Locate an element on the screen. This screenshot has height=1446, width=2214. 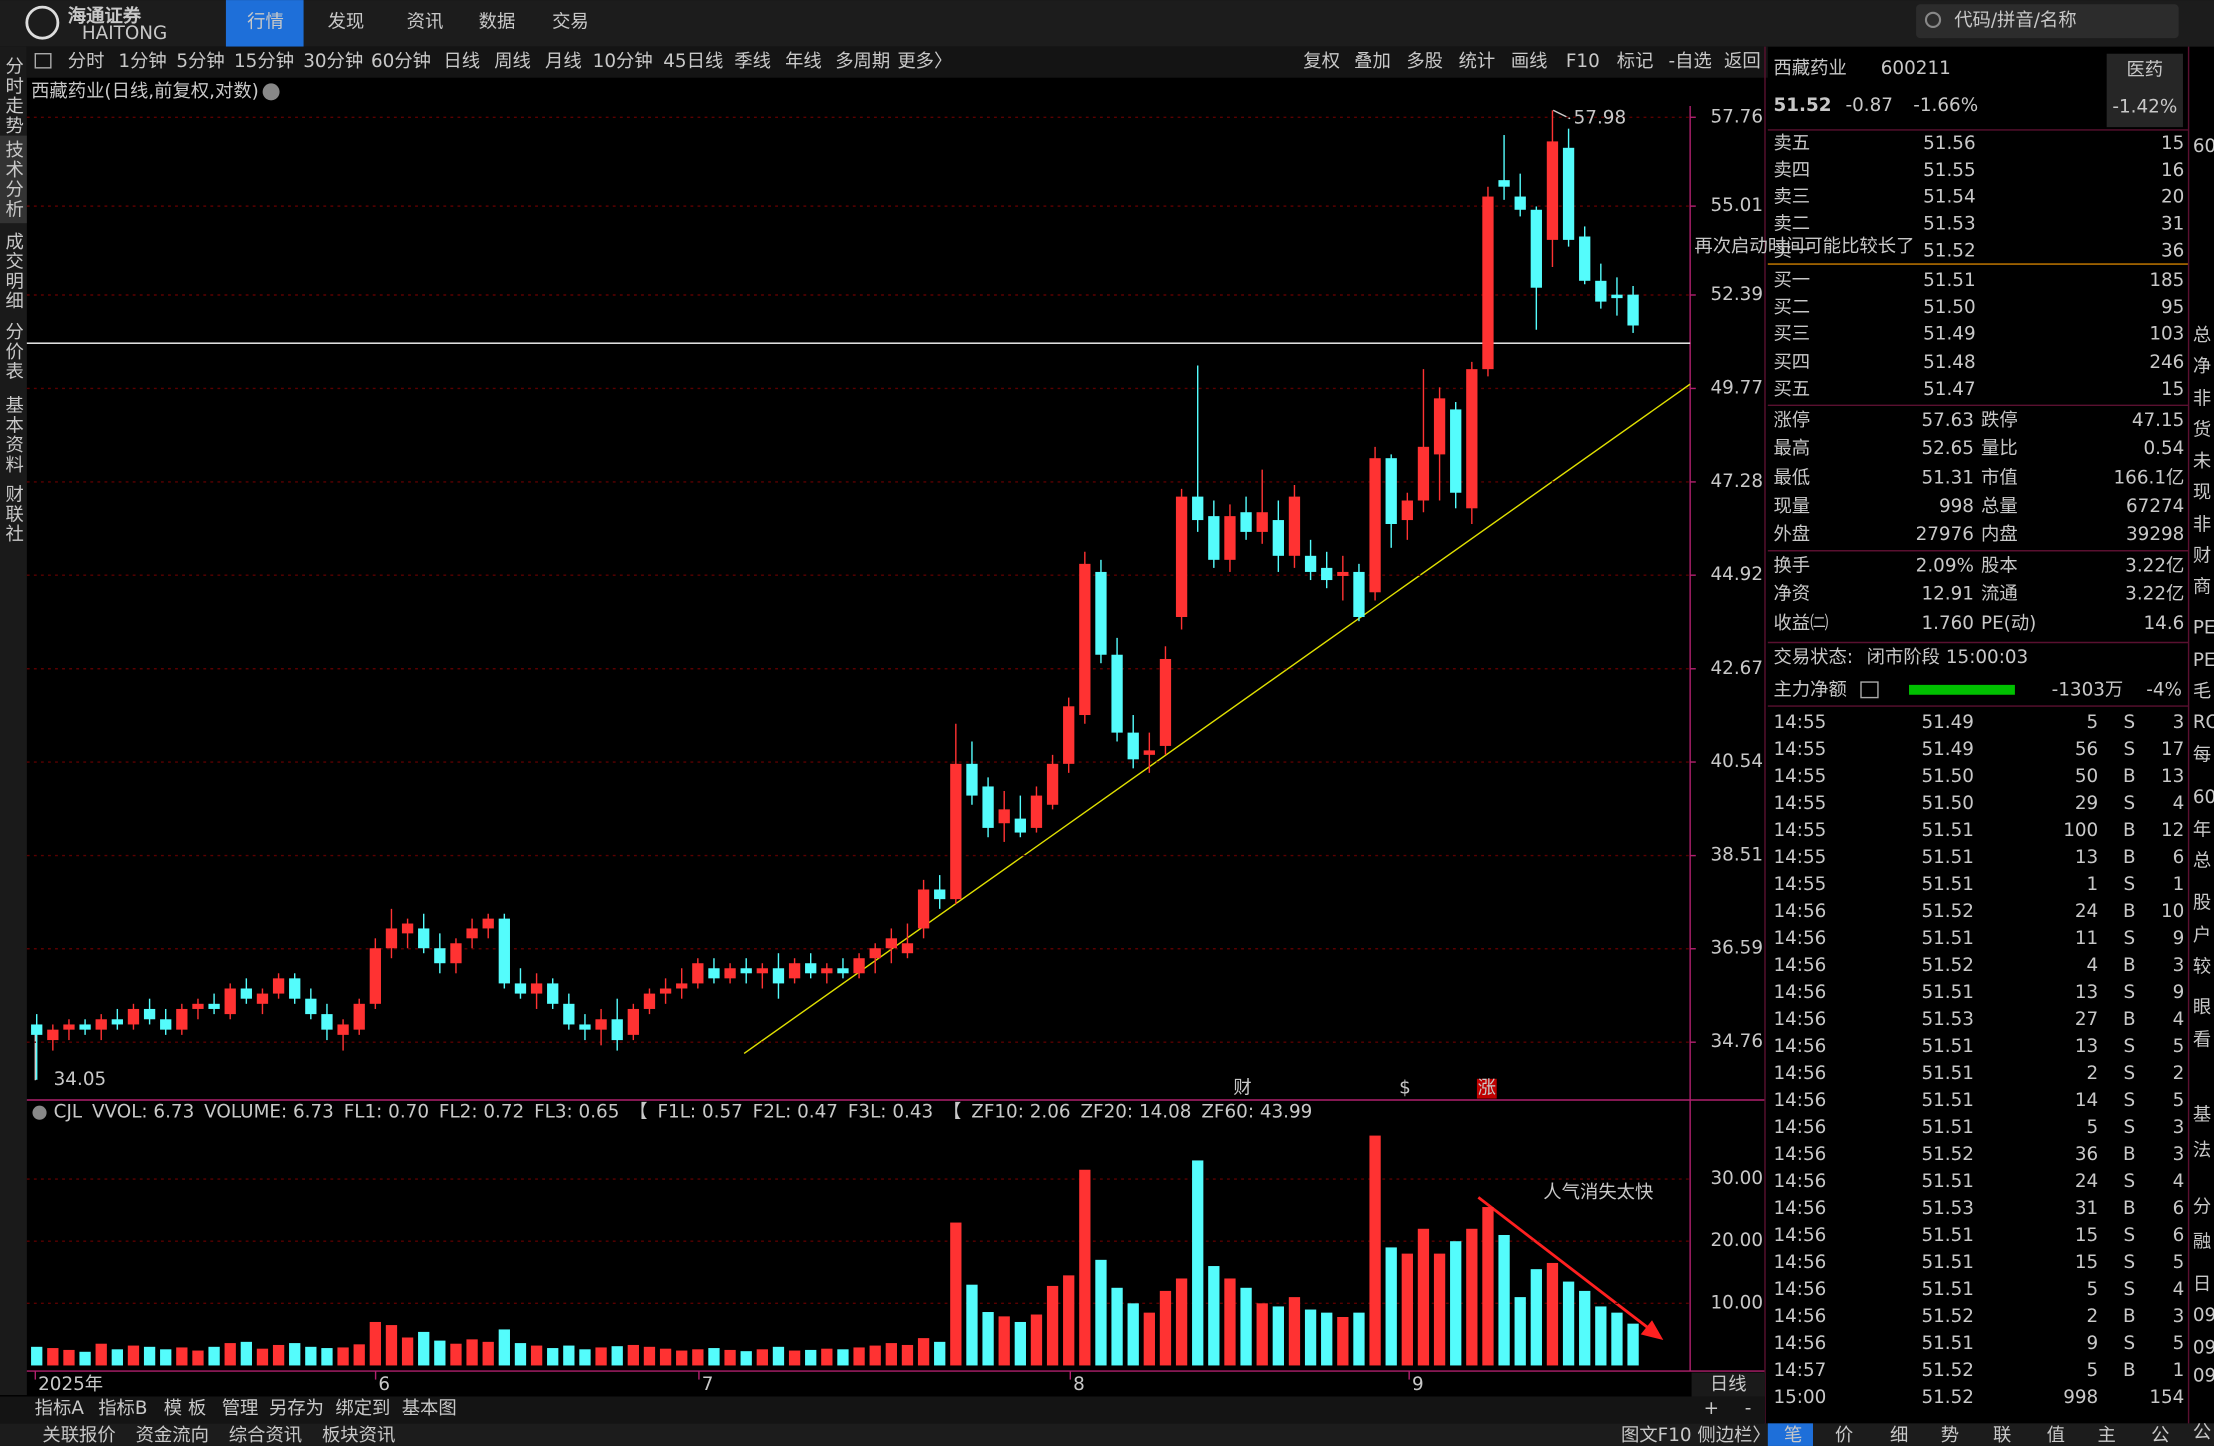
bottom-tool: 基本图 is located at coordinates (429, 1408).